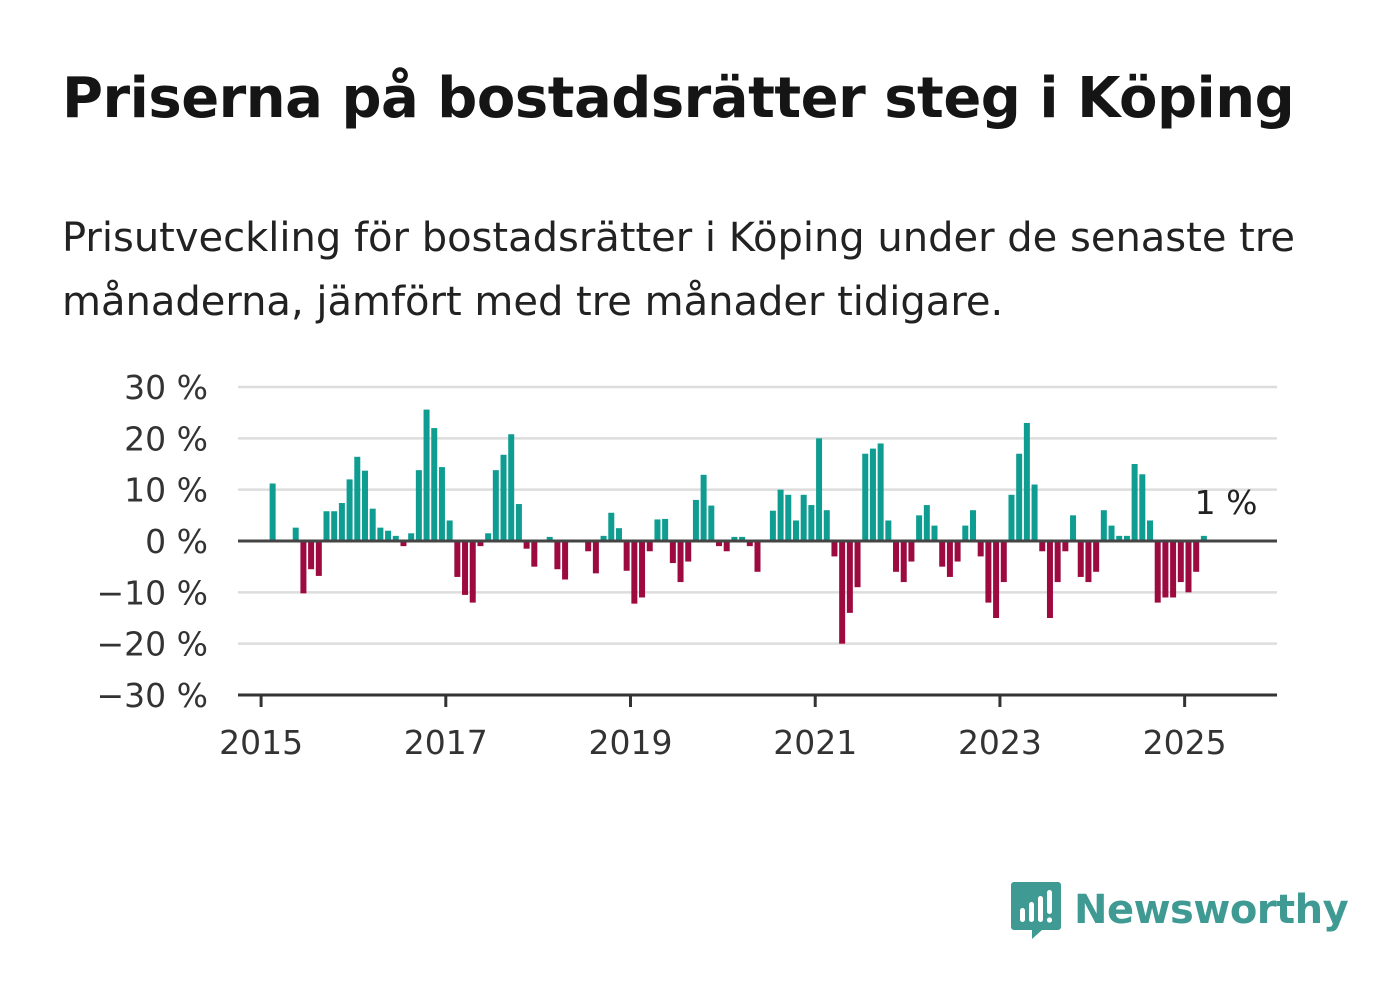 This screenshot has height=999, width=1382. Describe the element at coordinates (261, 742) in the screenshot. I see `x-tick-label: 2015` at that location.